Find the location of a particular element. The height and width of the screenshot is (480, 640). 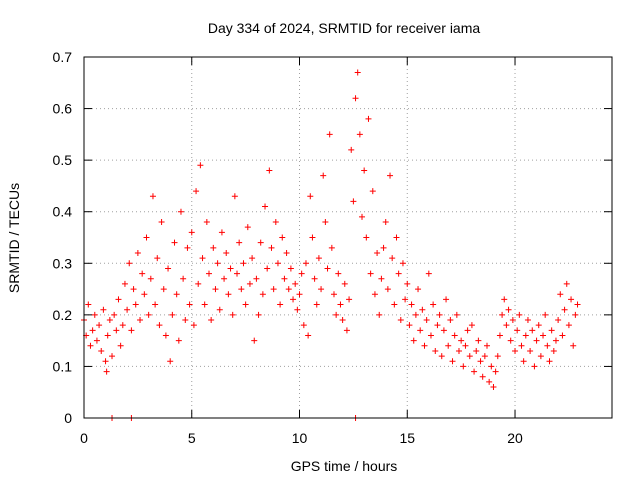

y-tick-label: 0.7 is located at coordinates (63, 57).